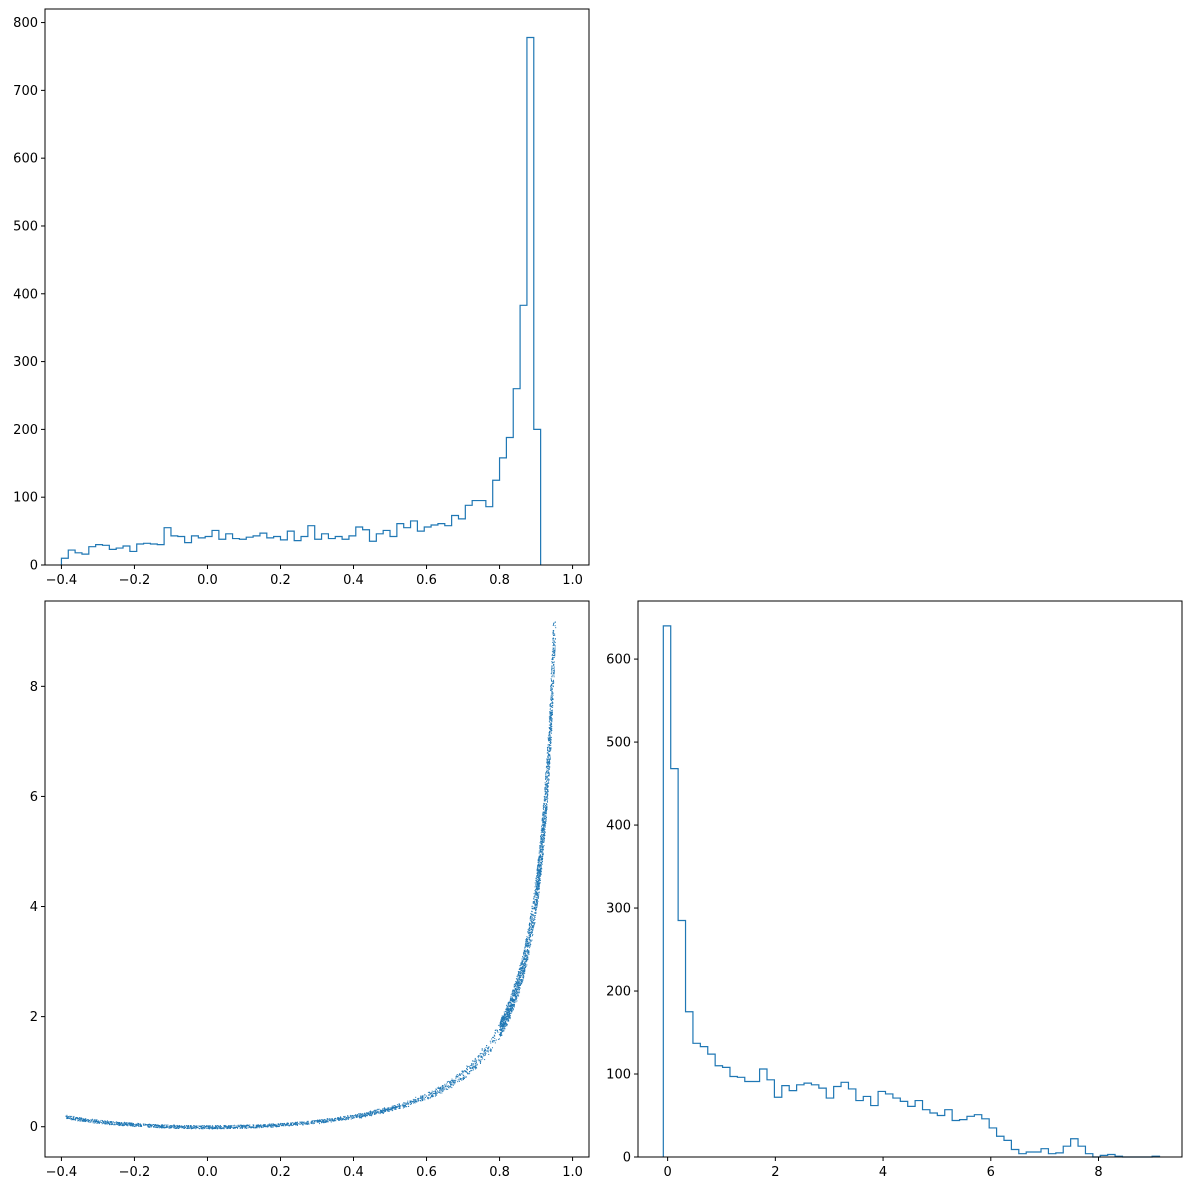 Image resolution: width=1189 pixels, height=1189 pixels. What do you see at coordinates (426, 580) in the screenshot?
I see `x-tick-label: 0.6` at bounding box center [426, 580].